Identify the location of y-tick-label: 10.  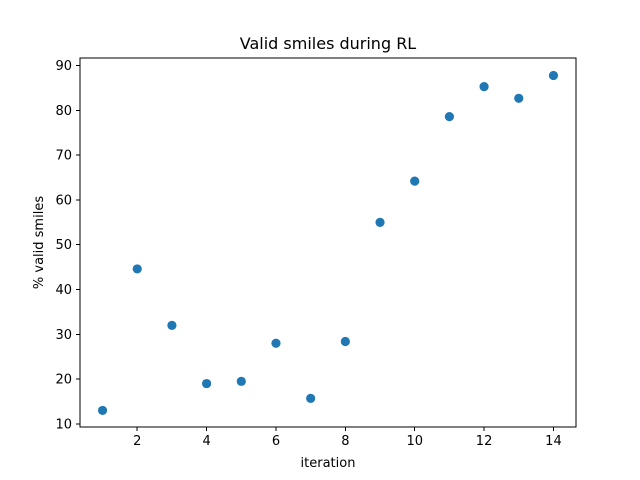
(63, 424).